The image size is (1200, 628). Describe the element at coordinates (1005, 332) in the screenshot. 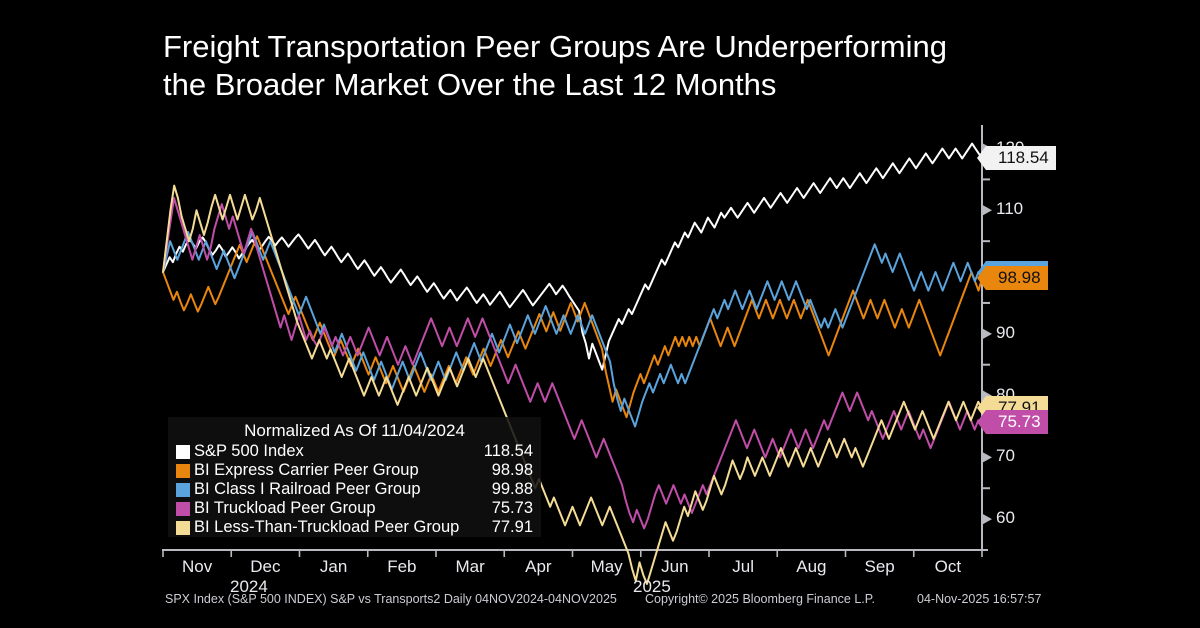

I see `y-axis-tick-label: 90` at that location.